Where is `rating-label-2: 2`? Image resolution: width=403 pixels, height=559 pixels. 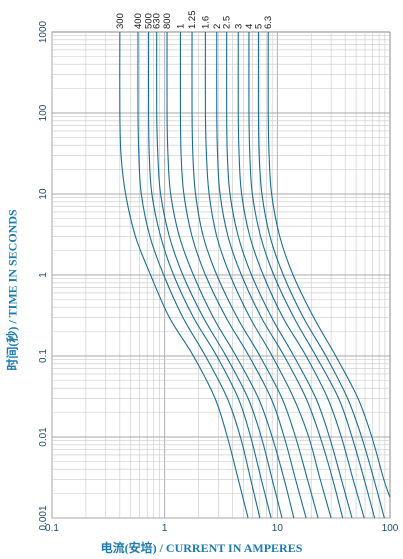 rating-label-2: 2 is located at coordinates (217, 26).